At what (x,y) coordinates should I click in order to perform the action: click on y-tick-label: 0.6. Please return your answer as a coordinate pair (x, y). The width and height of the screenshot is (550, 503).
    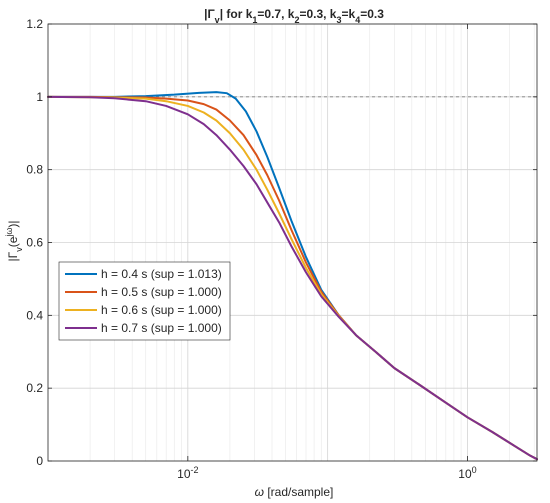
    Looking at the image, I should click on (34, 243).